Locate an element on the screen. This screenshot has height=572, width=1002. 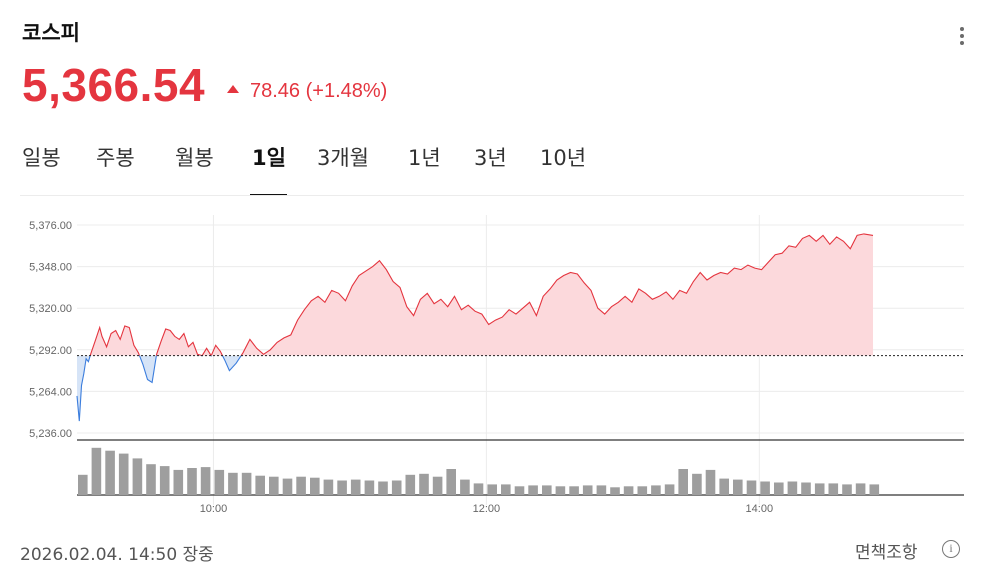
timestamp: 2026.02.04. 14:50 장중 is located at coordinates (117, 555).